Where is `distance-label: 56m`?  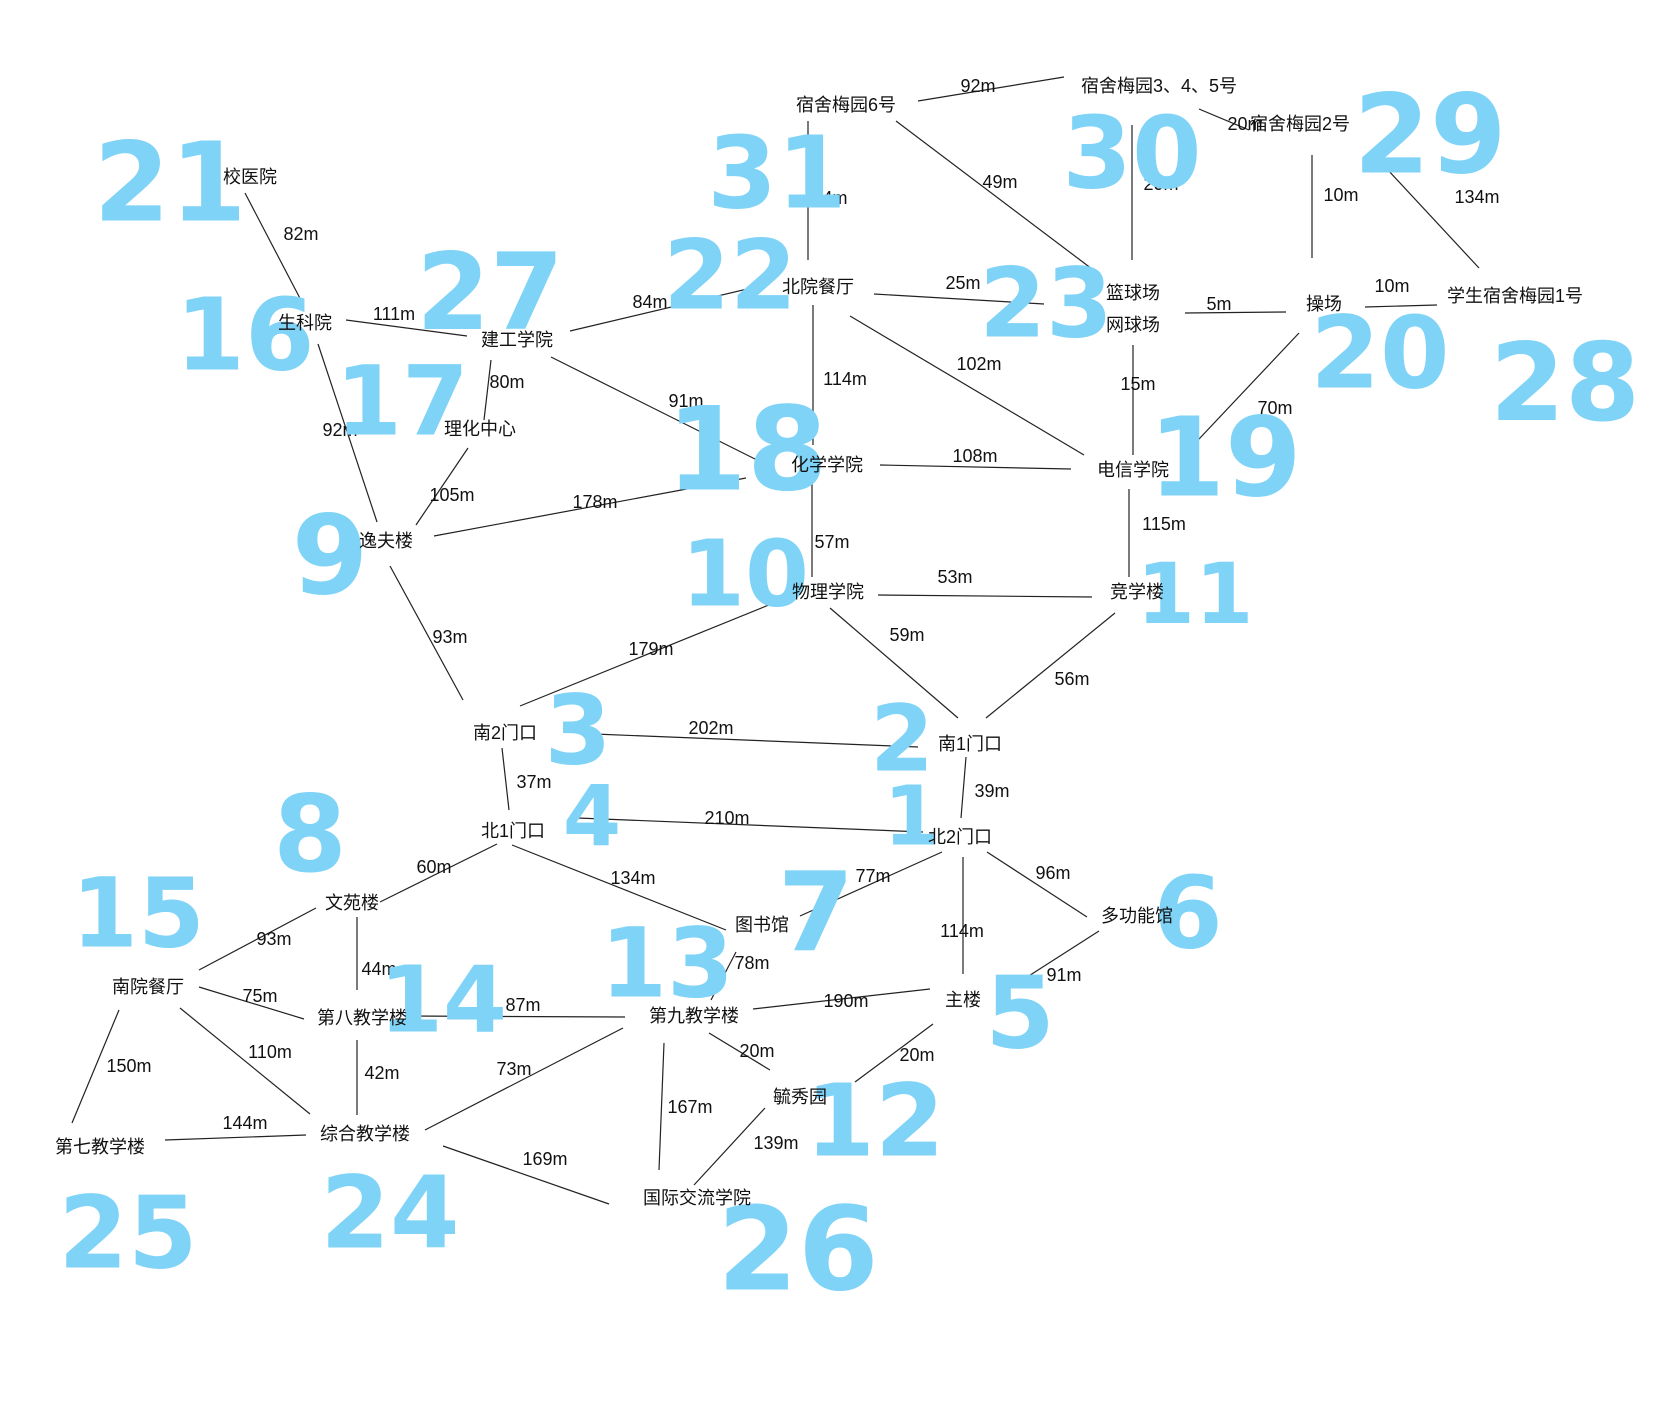 distance-label: 56m is located at coordinates (1071, 679).